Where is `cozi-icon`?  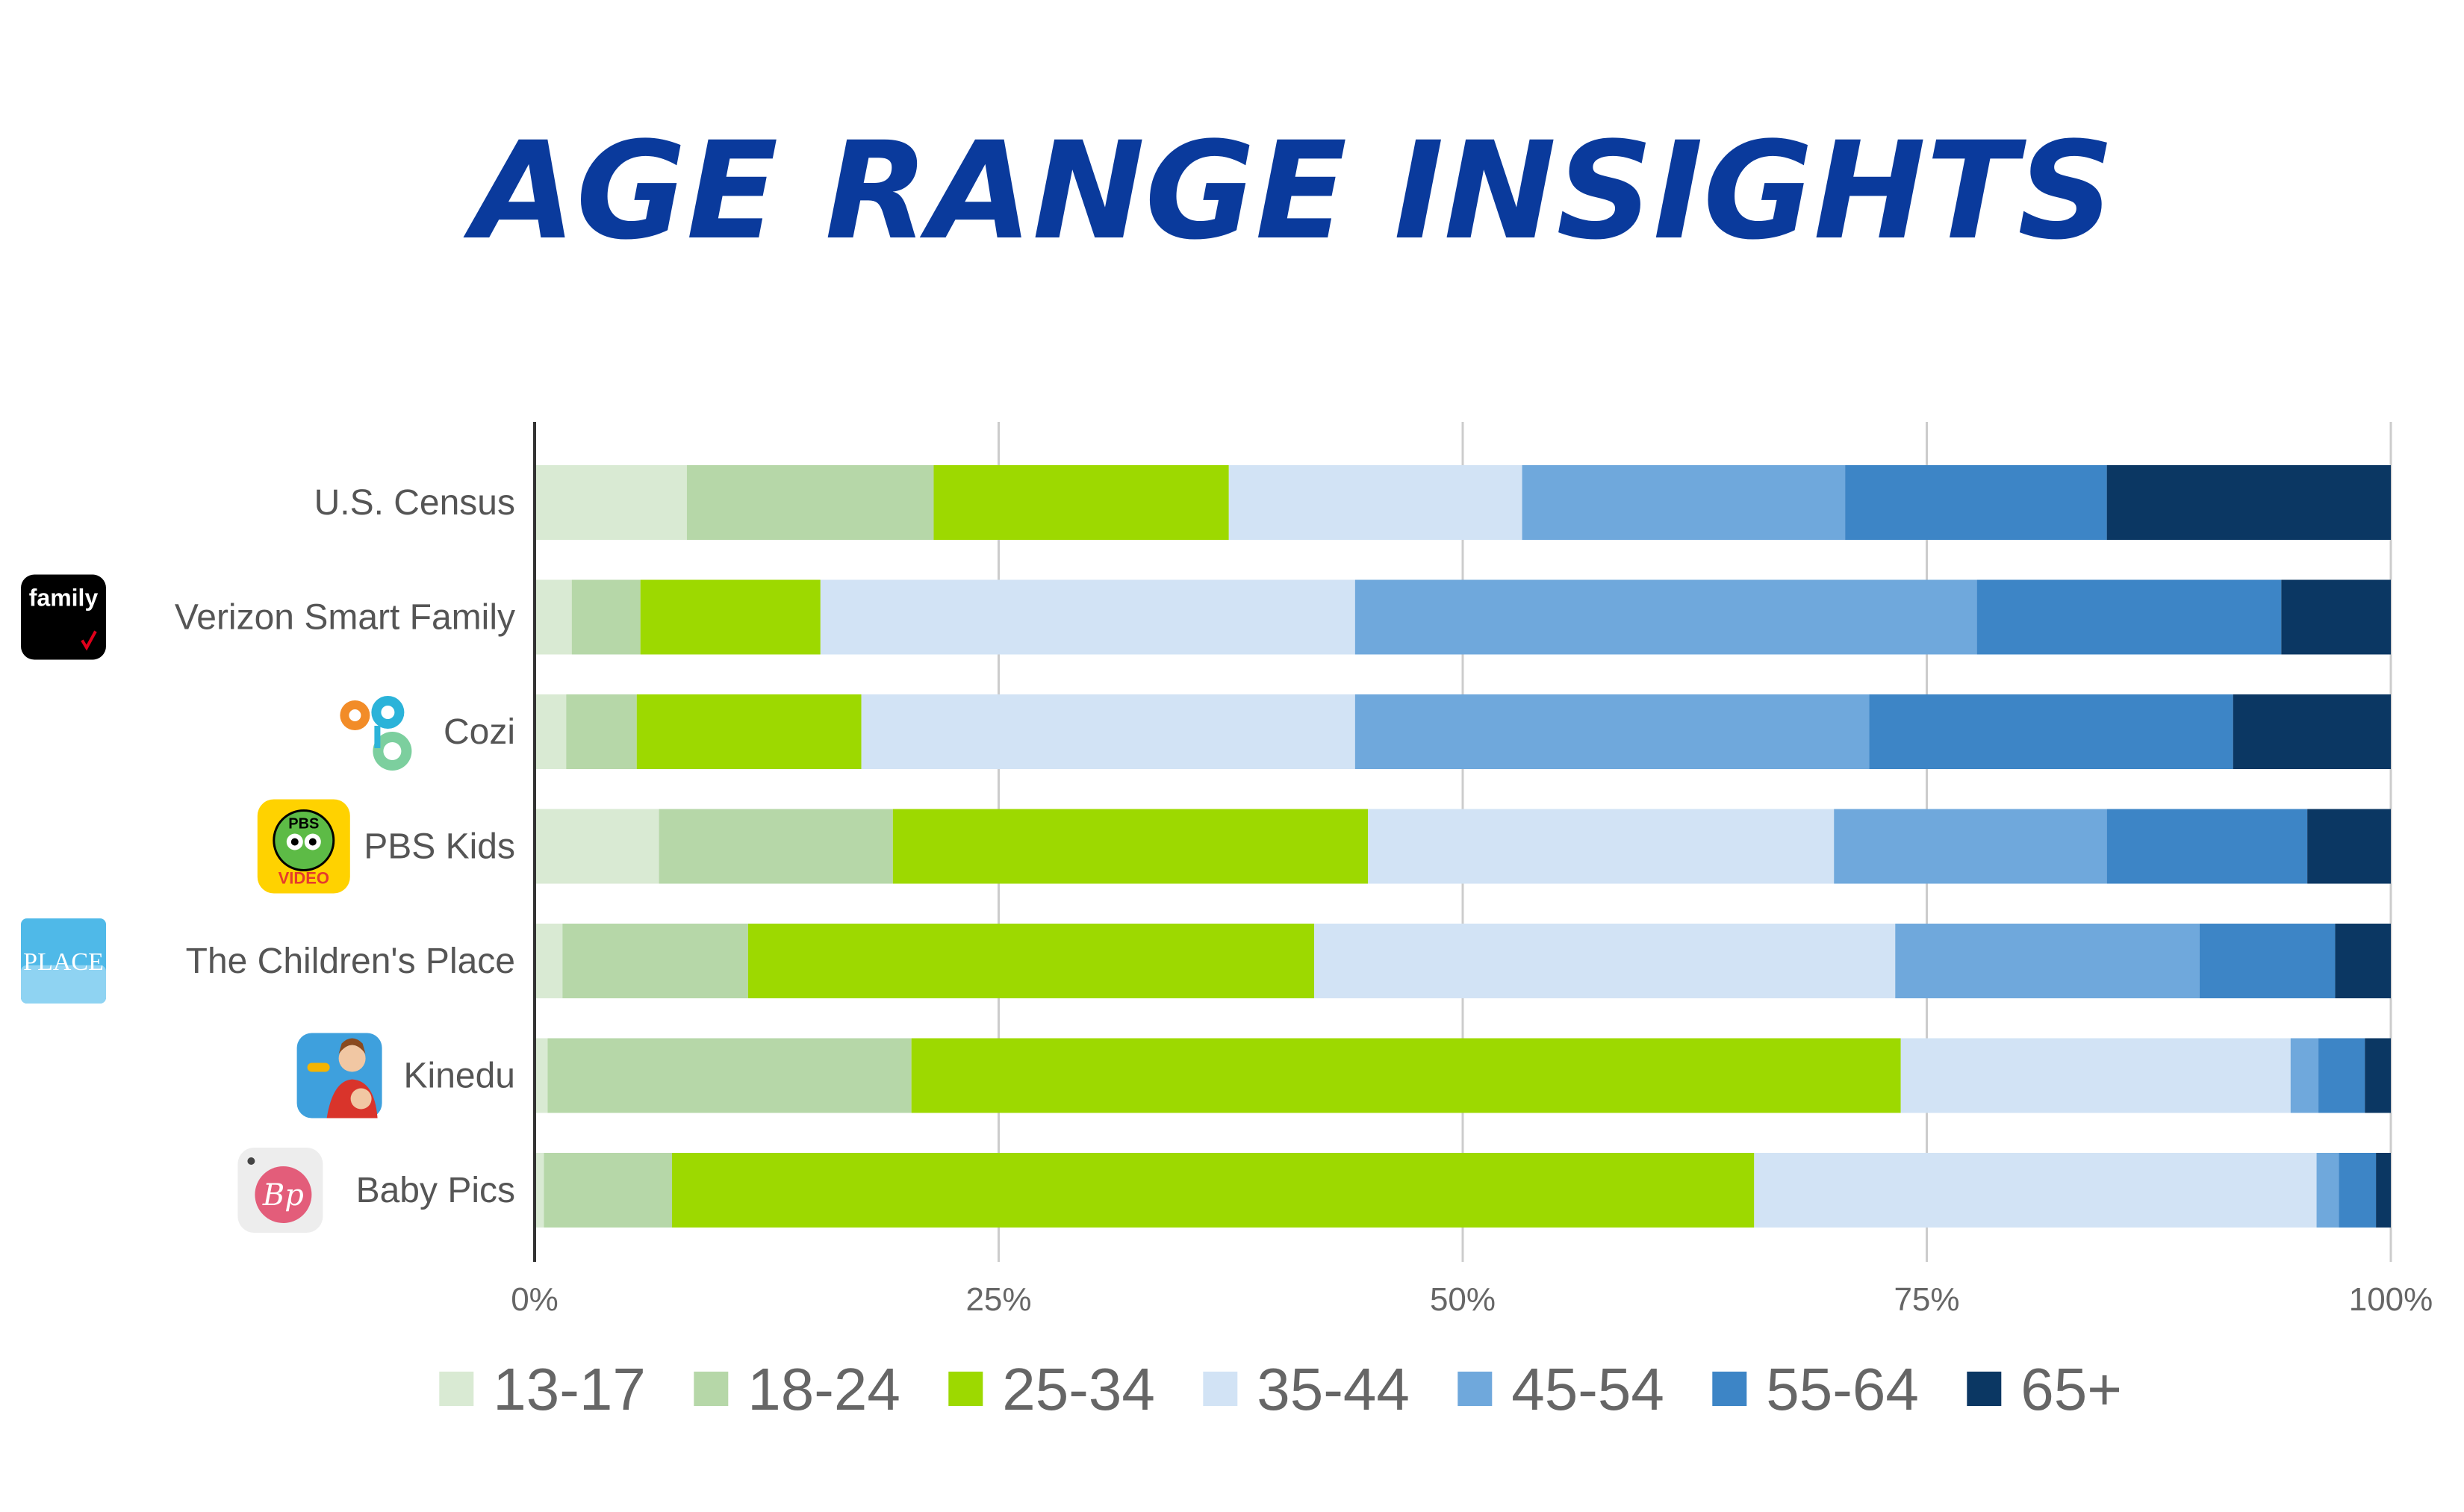
cozi-icon is located at coordinates (376, 733).